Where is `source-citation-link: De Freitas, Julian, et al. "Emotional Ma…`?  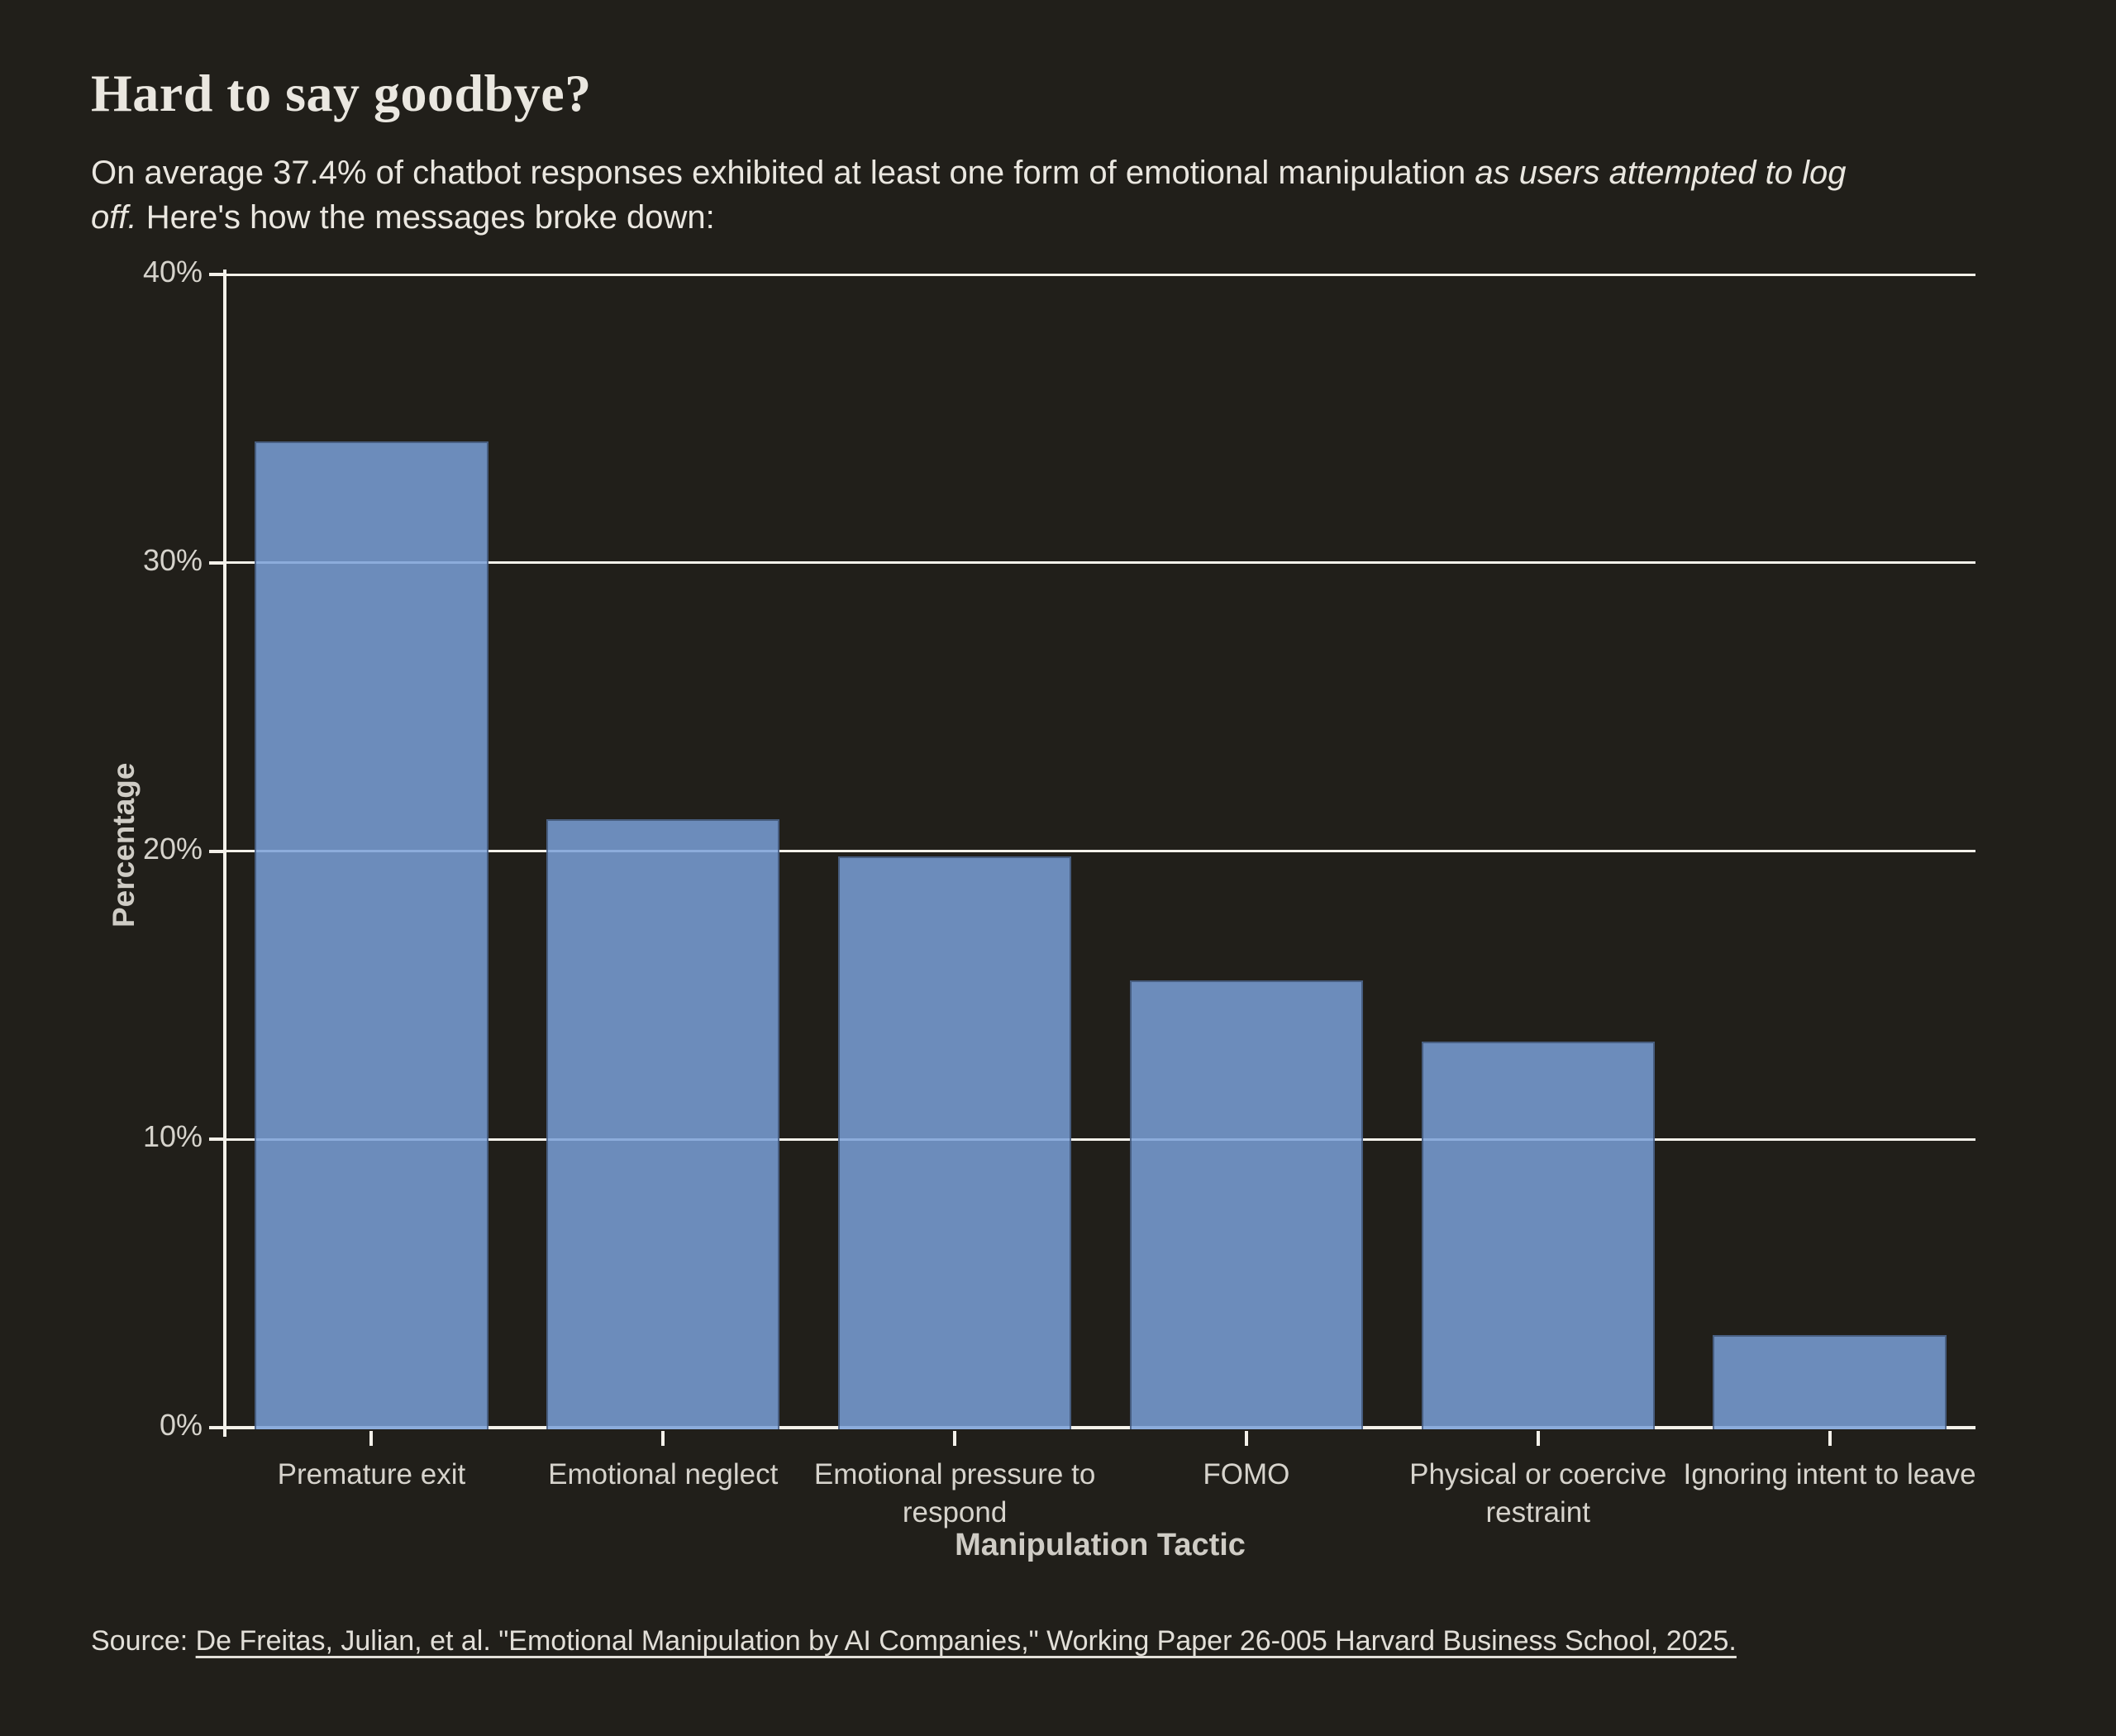
source-citation-link: De Freitas, Julian, et al. "Emotional Ma… is located at coordinates (966, 1641).